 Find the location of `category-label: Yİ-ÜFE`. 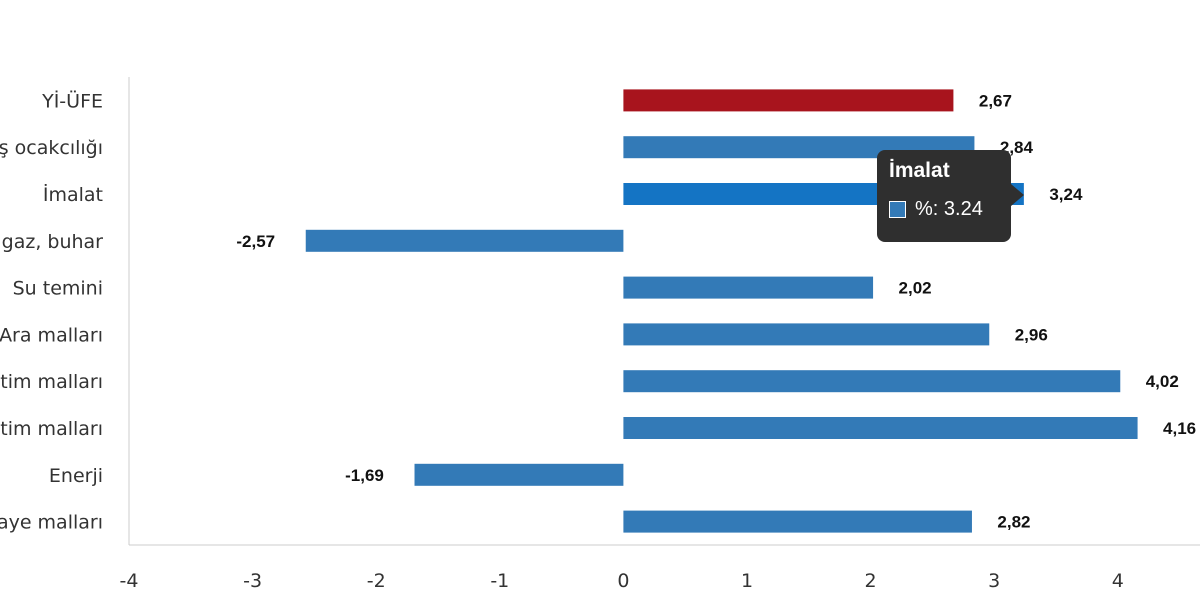

category-label: Yİ-ÜFE is located at coordinates (72, 100).